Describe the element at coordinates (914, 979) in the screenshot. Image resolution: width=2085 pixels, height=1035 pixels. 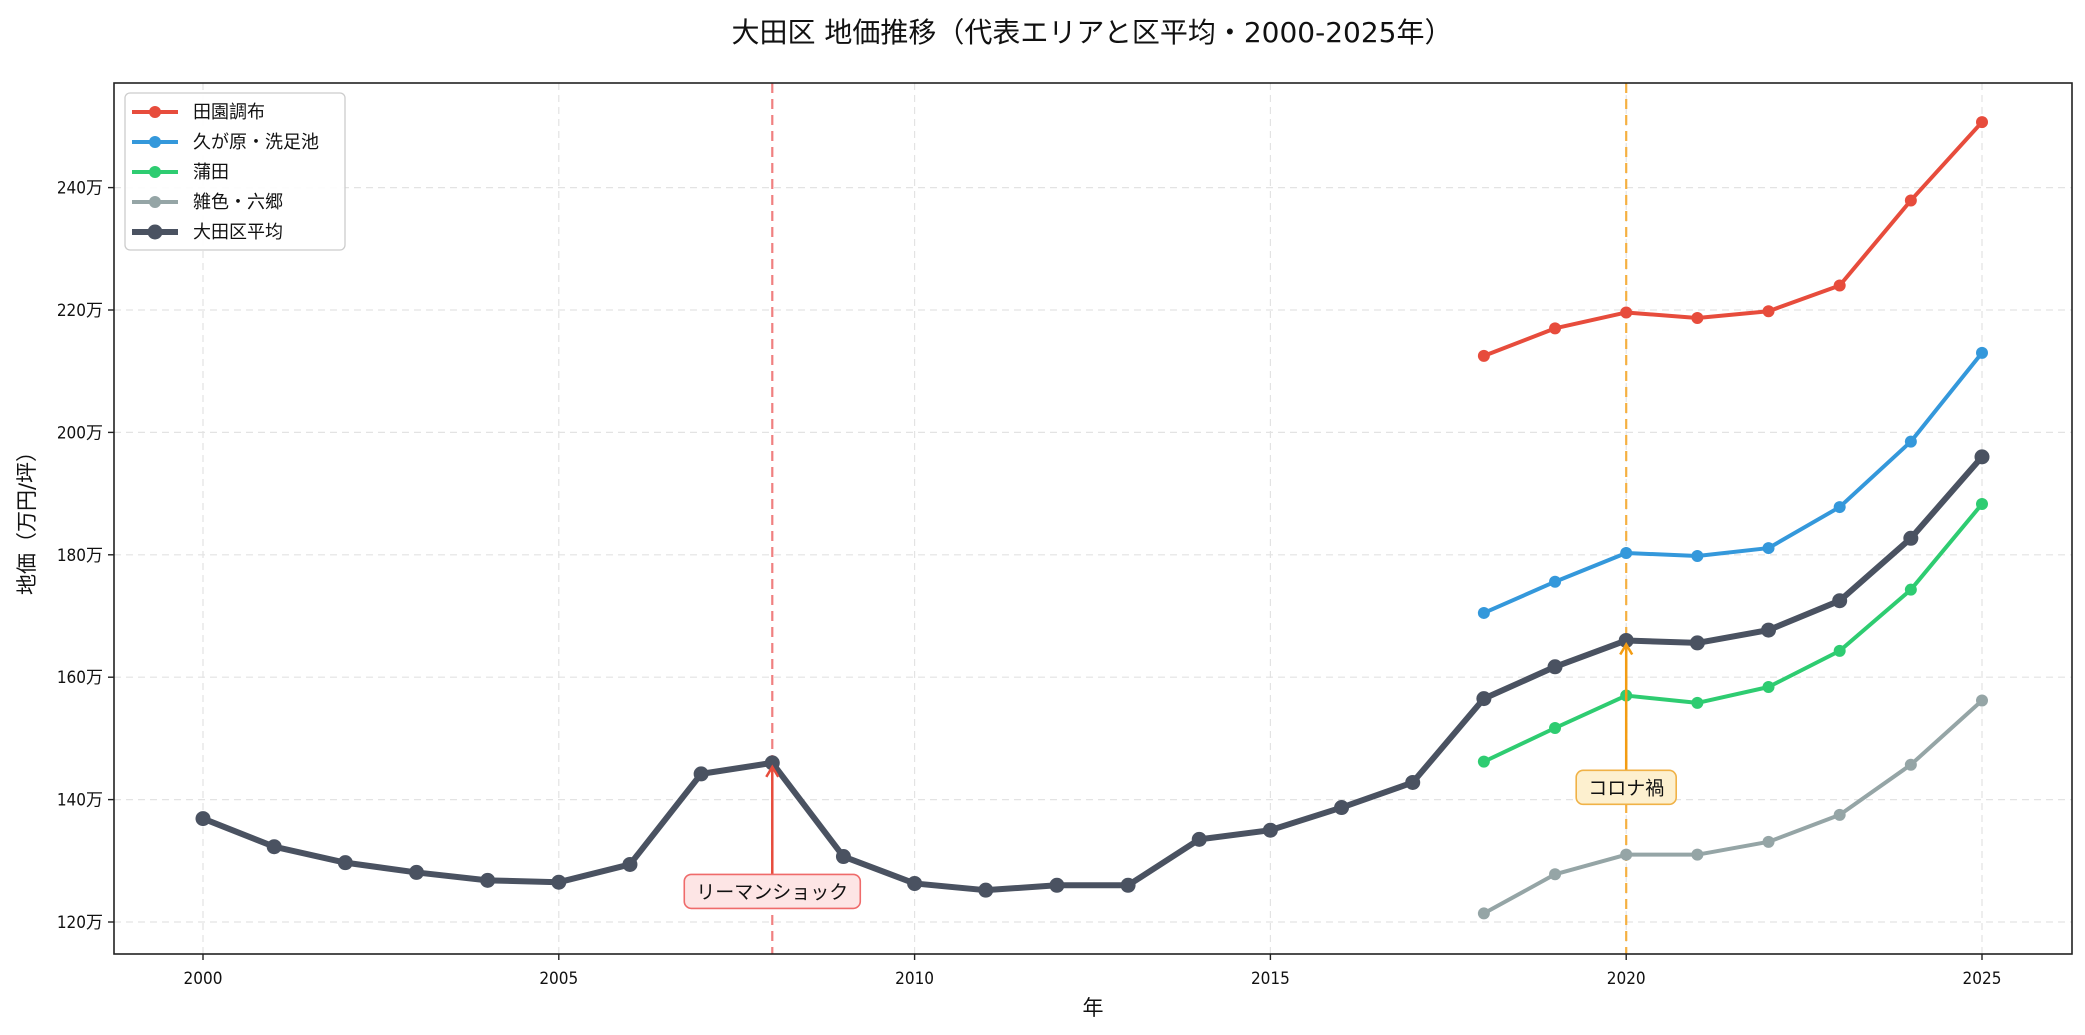
I see `x-tick-label: 2010` at that location.